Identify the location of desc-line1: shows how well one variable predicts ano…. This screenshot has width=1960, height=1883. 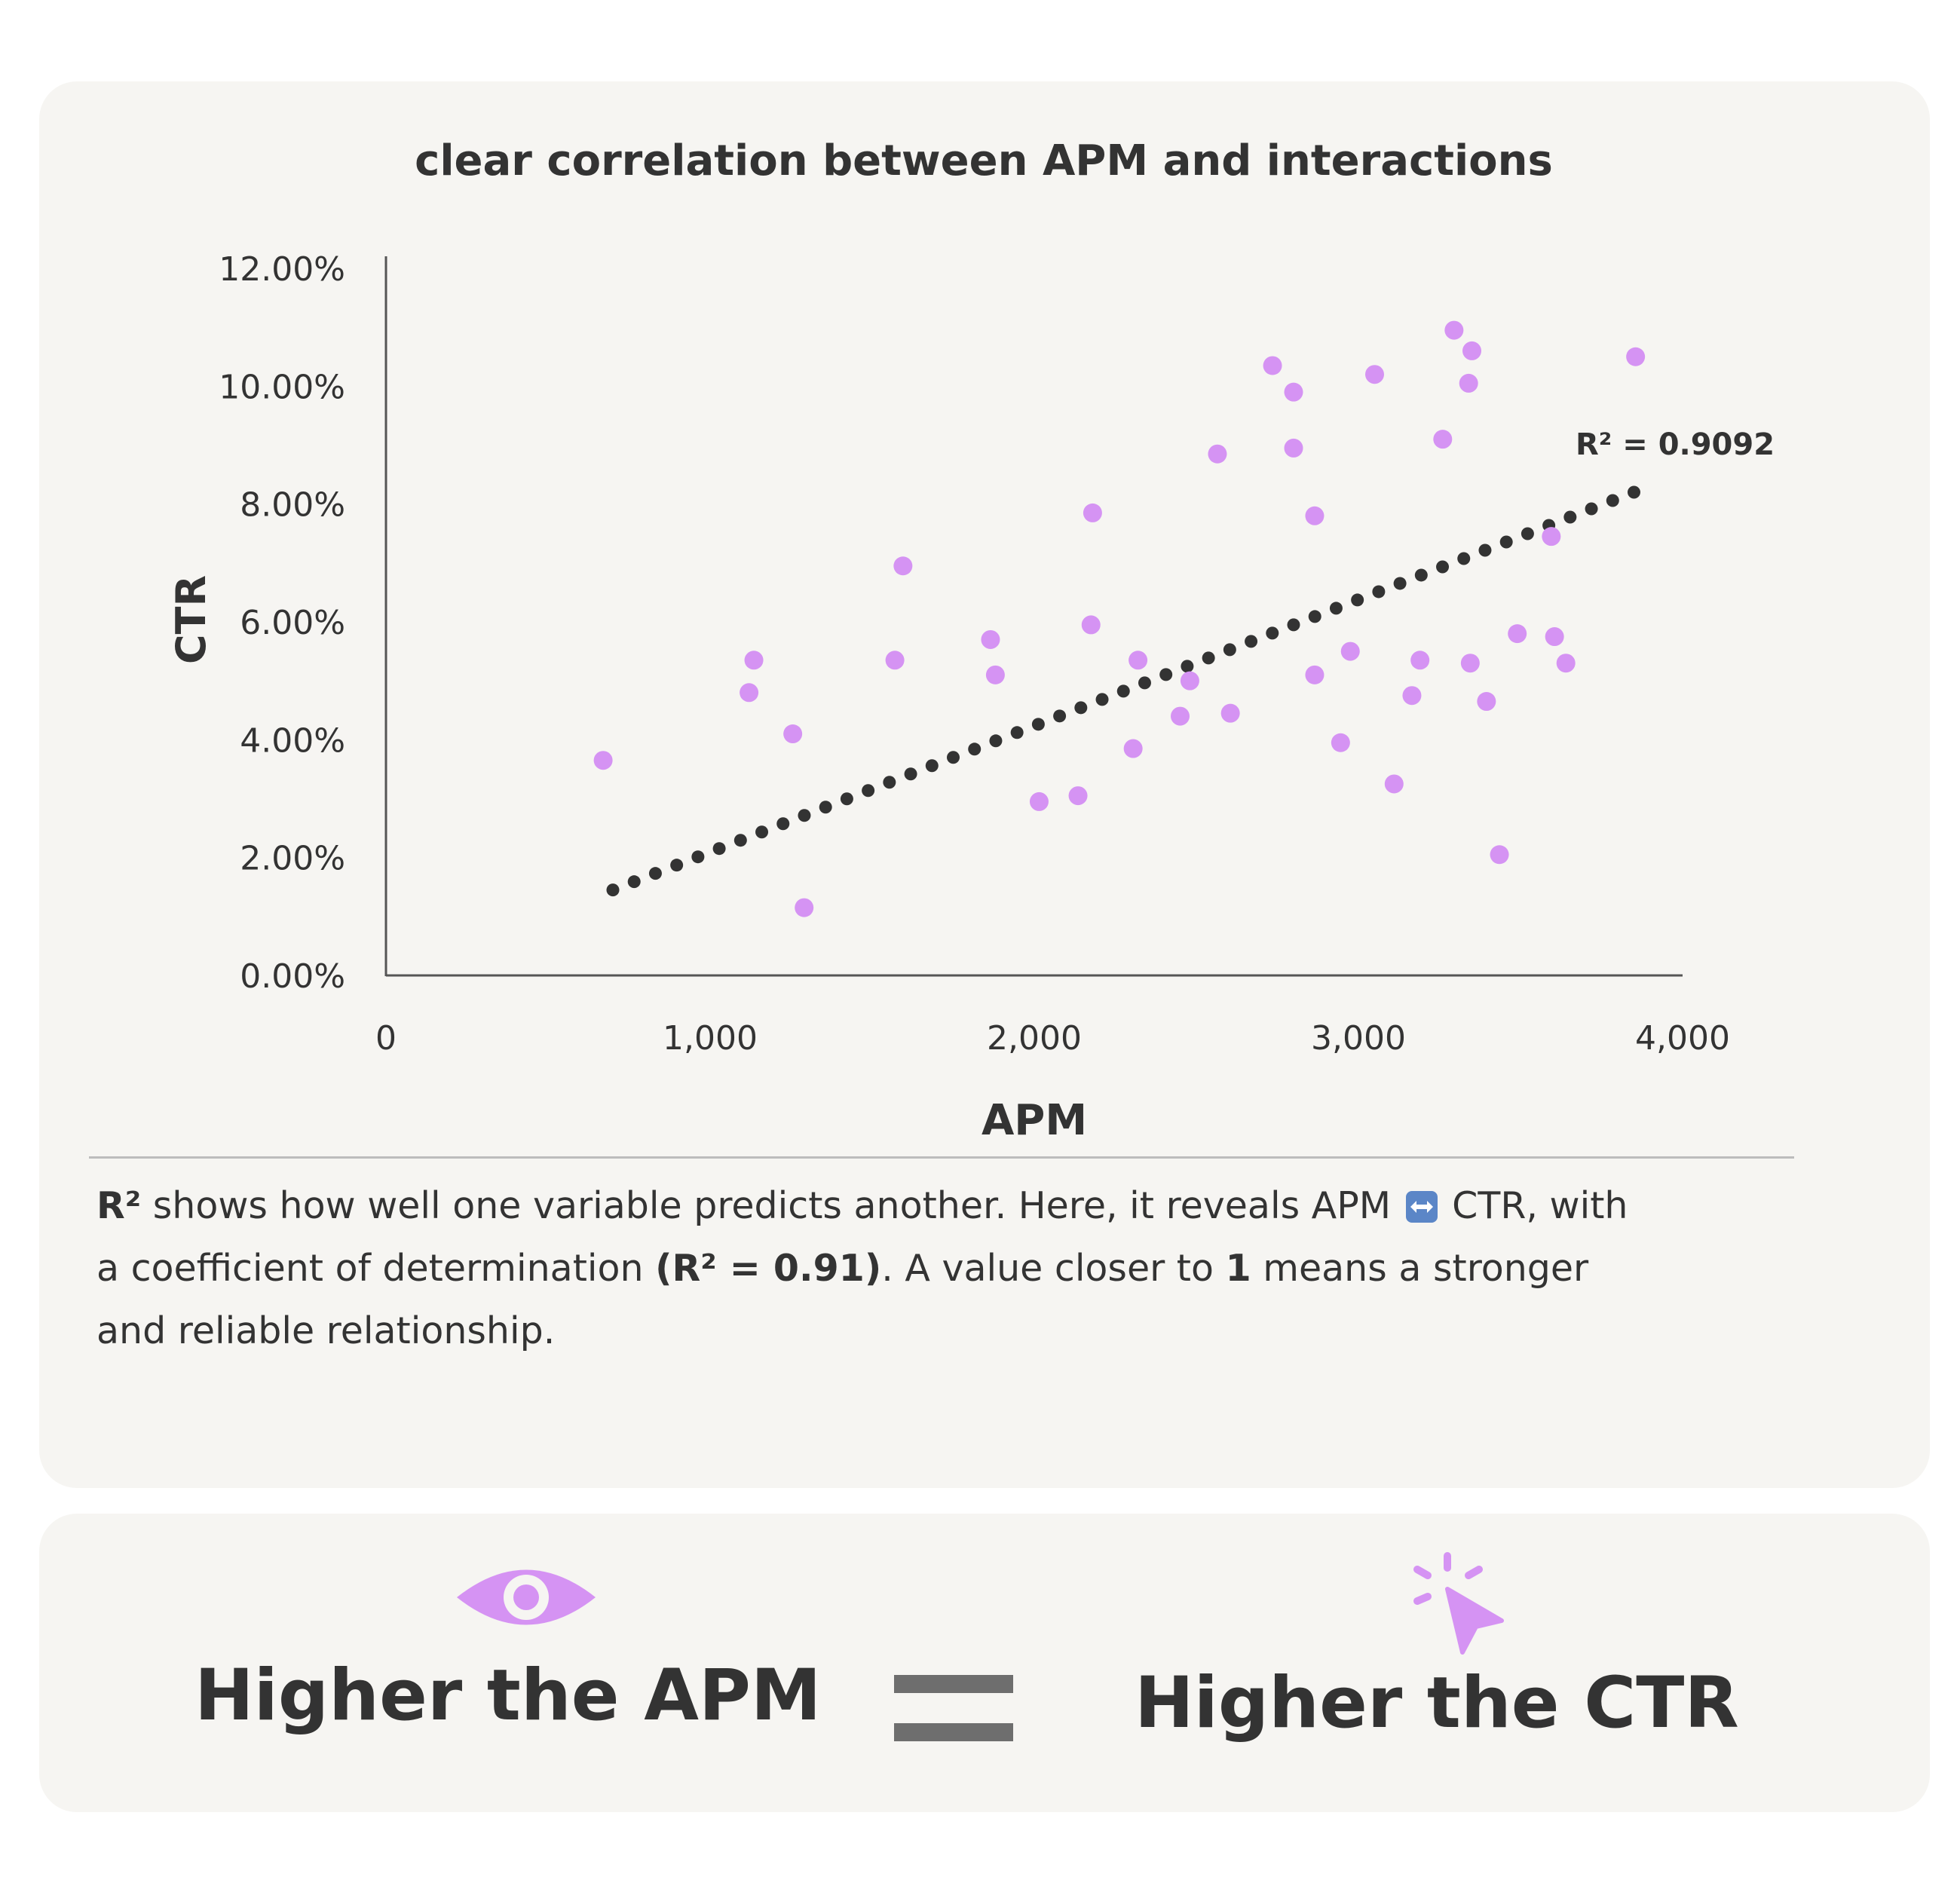
(772, 1205).